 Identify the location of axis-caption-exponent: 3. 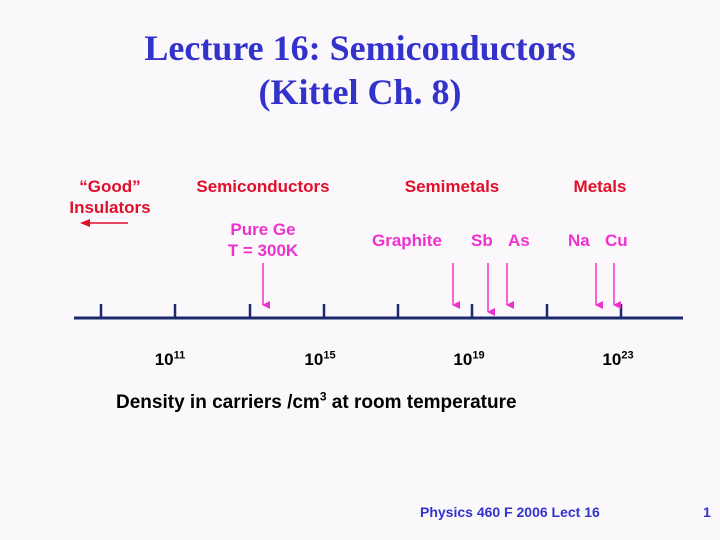
(323, 396).